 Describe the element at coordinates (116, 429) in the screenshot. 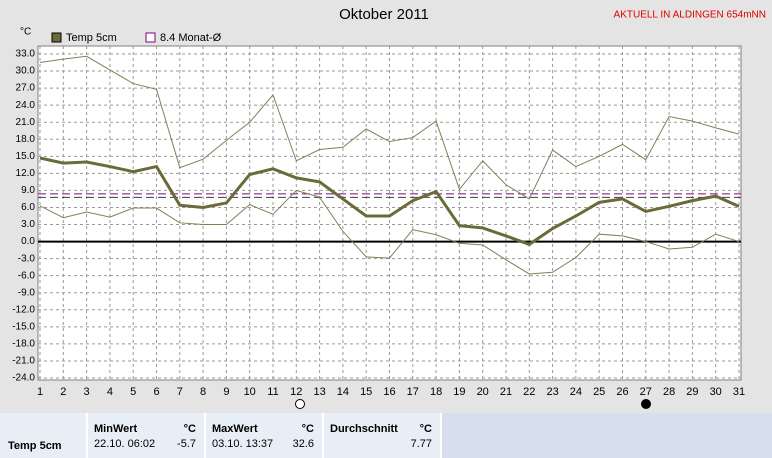

I see `stat-title: MinWert` at that location.